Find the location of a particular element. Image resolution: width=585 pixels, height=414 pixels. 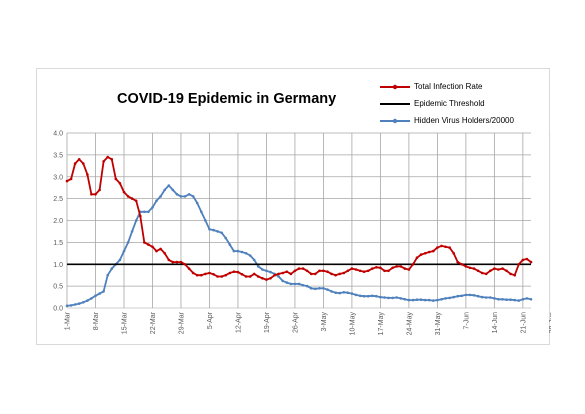

legend-item-epidemic-threshold: Epidemic Threshold is located at coordinates (447, 103).